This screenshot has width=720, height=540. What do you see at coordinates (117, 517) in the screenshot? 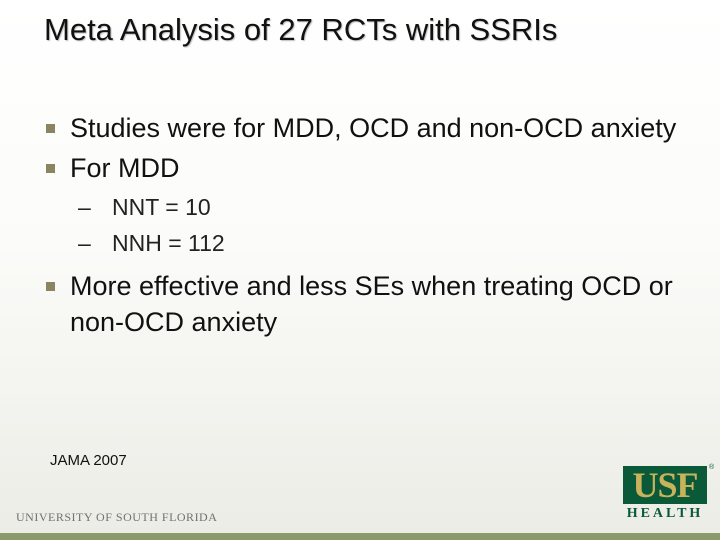
I see `university-wordmark: UNIVERSITY OF SOUTH FLORIDA` at bounding box center [117, 517].